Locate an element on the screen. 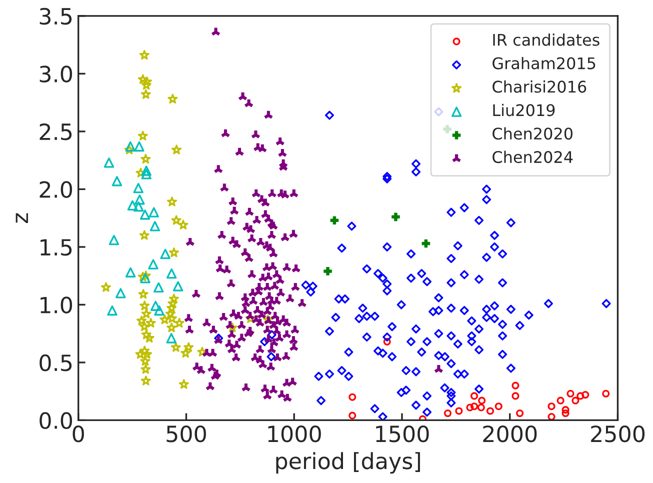  y-tick-label: 2.5 is located at coordinates (56, 131).